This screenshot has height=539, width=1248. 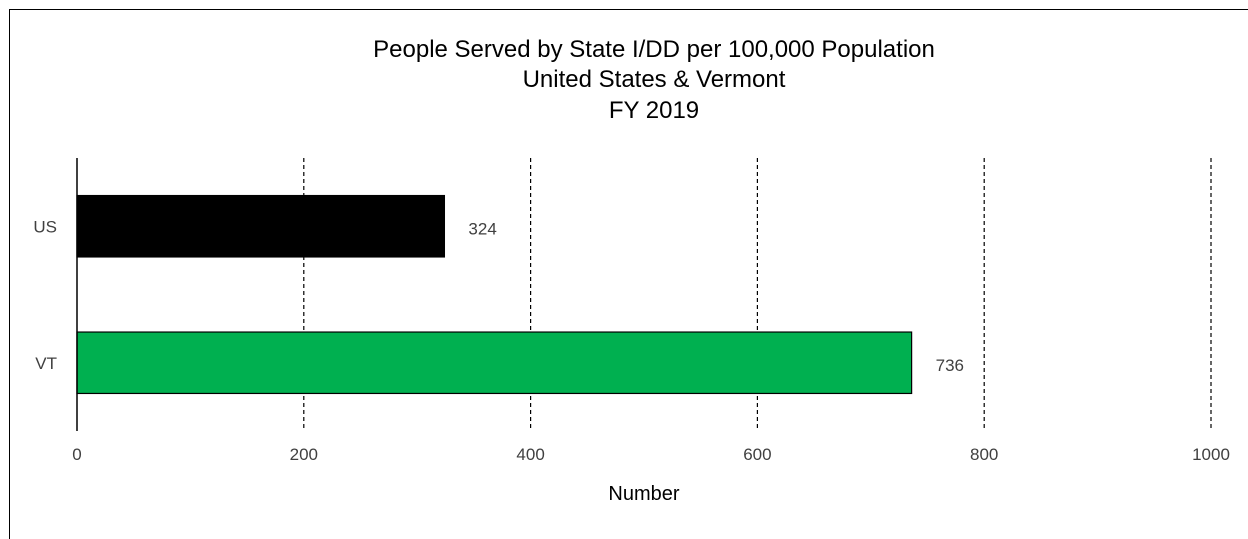 I want to click on data-labels: 324 736, so click(x=716, y=297).